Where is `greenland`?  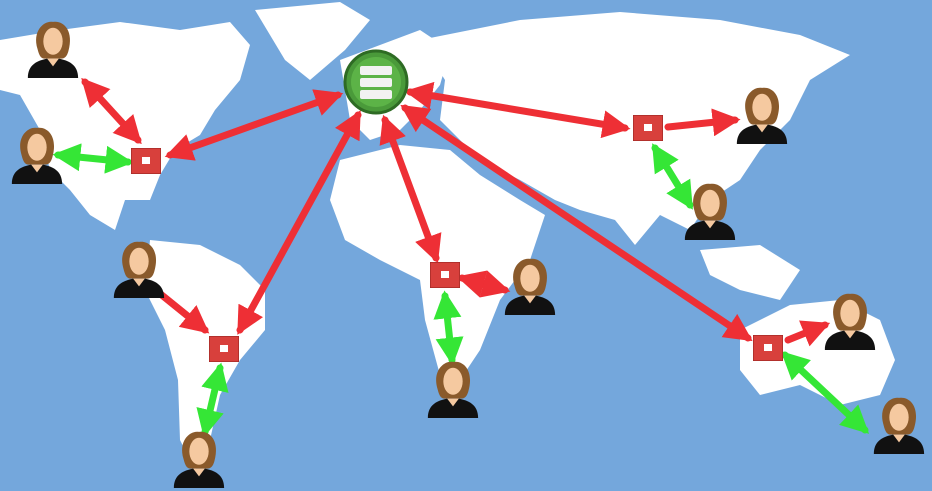
greenland is located at coordinates (312, 41).